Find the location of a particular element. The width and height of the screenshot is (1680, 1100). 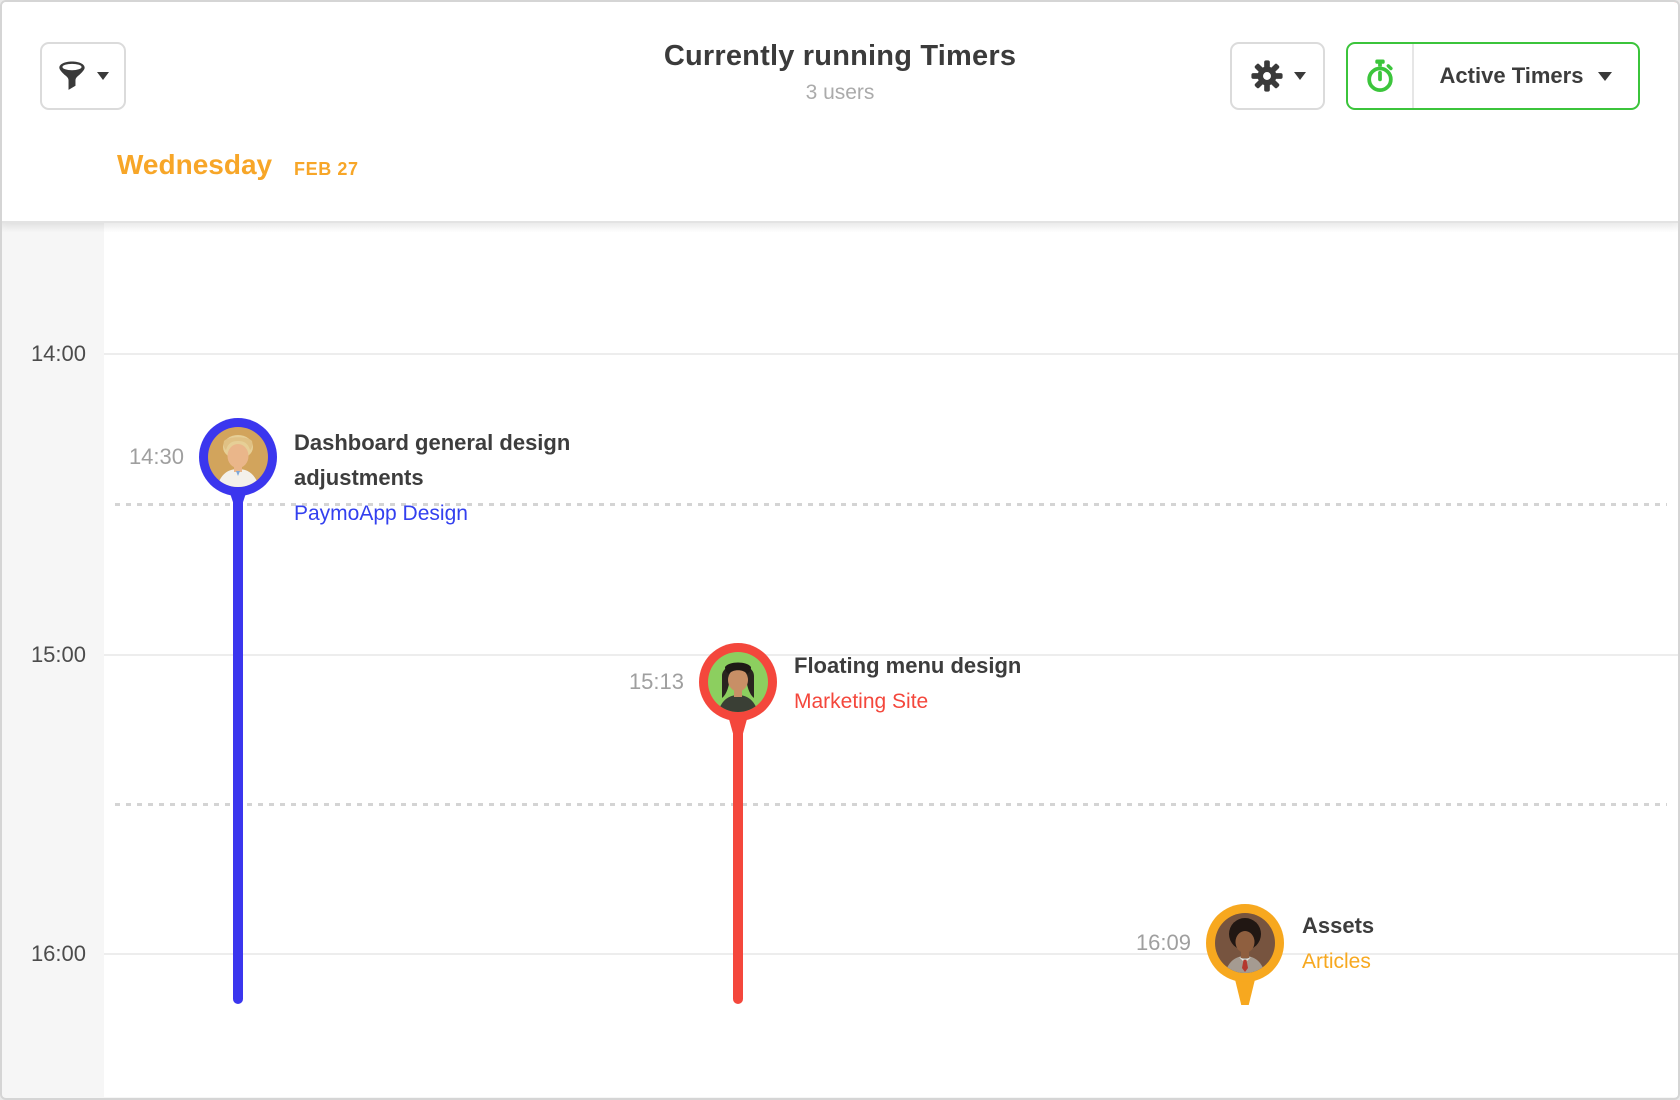

settings-button is located at coordinates (1277, 76).